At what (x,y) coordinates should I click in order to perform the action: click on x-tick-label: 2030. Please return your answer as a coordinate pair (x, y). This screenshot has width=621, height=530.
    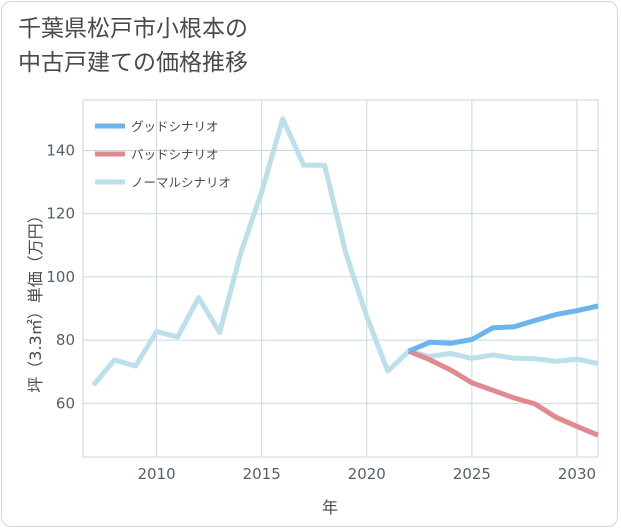
    Looking at the image, I should click on (577, 474).